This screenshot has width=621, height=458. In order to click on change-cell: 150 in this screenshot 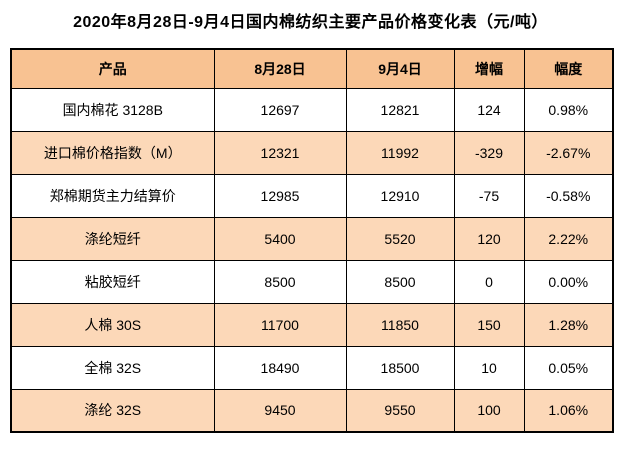, I will do `click(489, 324)`.